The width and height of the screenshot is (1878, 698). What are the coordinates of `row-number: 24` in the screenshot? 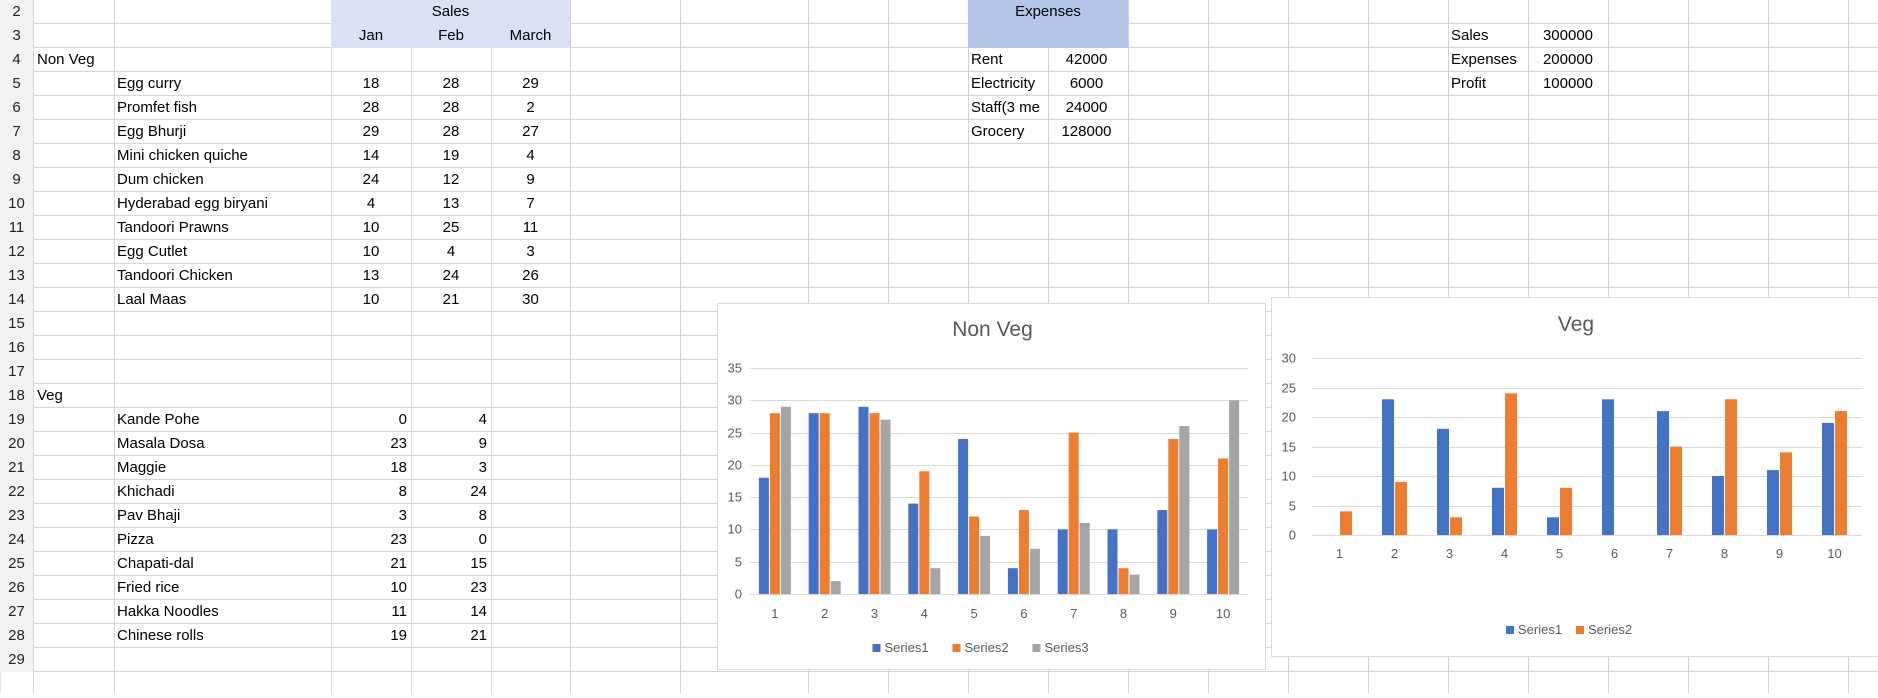 It's located at (16, 540).